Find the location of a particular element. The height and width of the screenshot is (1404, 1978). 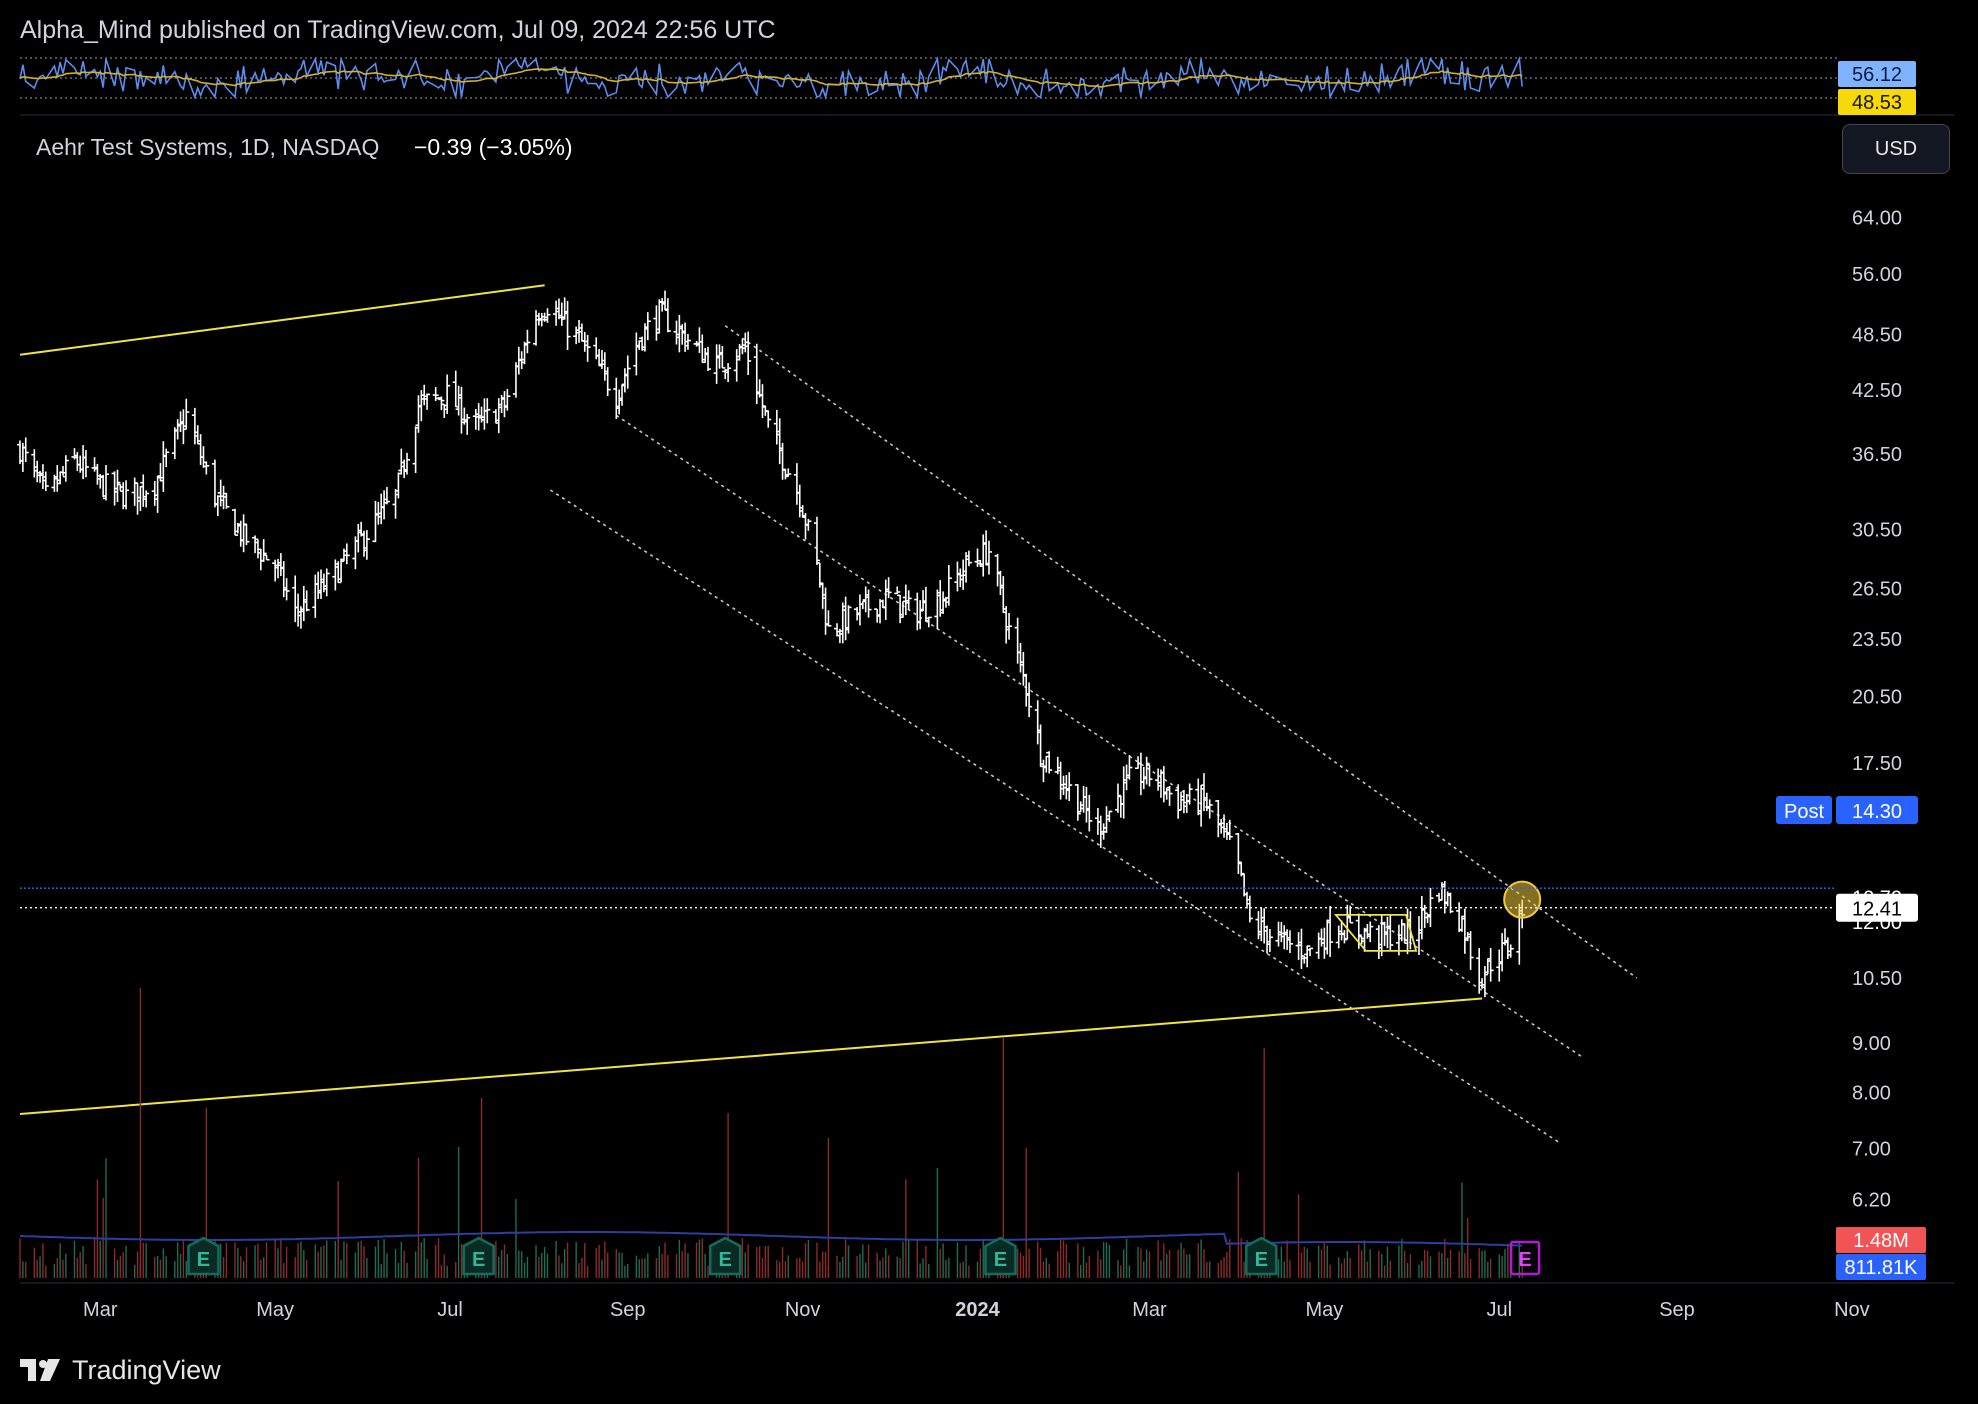

tradingview-logo-icon is located at coordinates (40, 1370).